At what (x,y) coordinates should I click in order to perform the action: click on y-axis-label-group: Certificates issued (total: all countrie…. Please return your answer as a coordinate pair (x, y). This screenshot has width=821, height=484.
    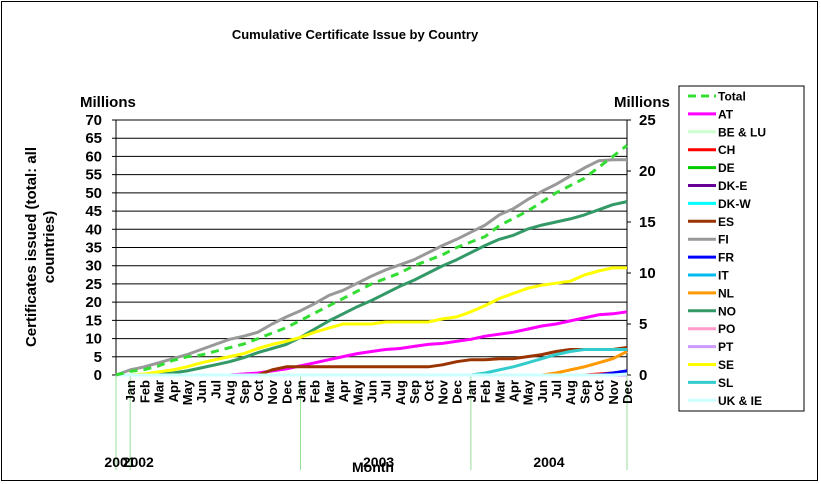
    Looking at the image, I should click on (40, 247).